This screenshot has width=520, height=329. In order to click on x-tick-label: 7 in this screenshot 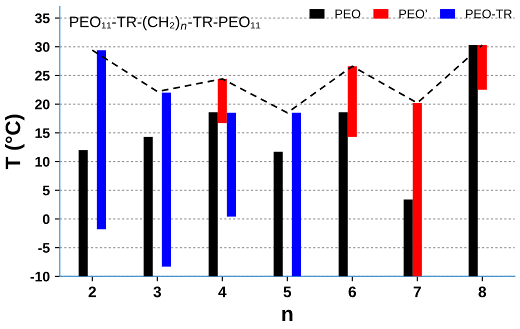, I will do `click(417, 292)`.